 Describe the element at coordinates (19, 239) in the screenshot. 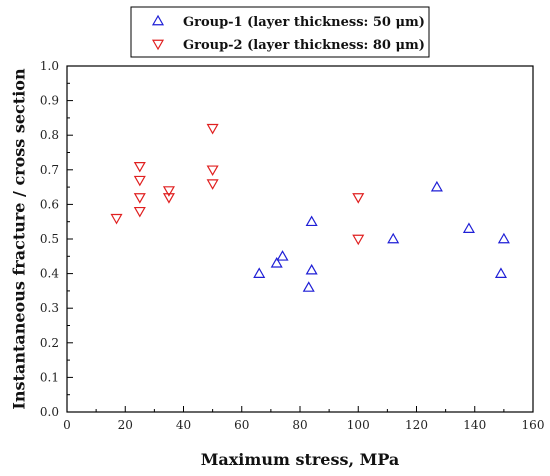

I see `y-axis-title: Instantaneous fracture / cross section` at that location.